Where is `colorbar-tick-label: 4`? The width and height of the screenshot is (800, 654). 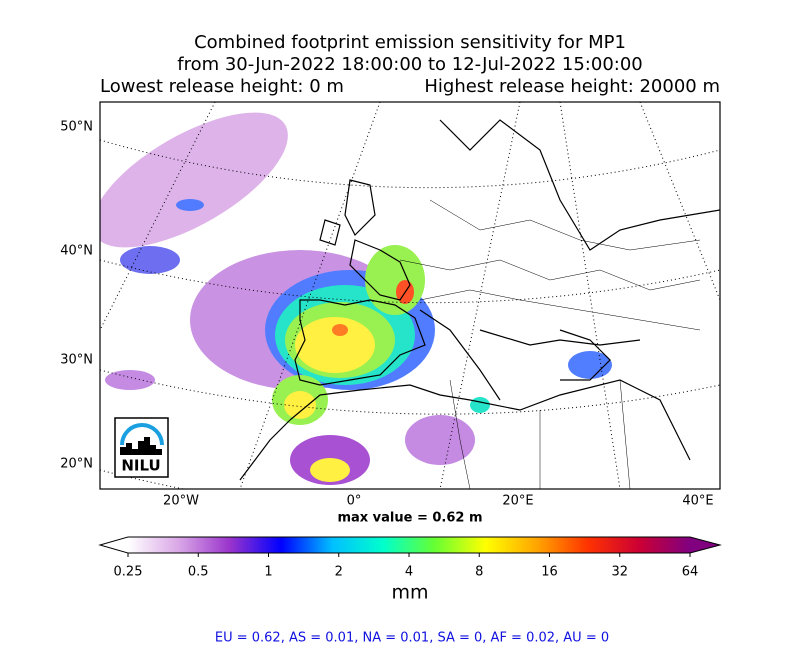 colorbar-tick-label: 4 is located at coordinates (409, 572).